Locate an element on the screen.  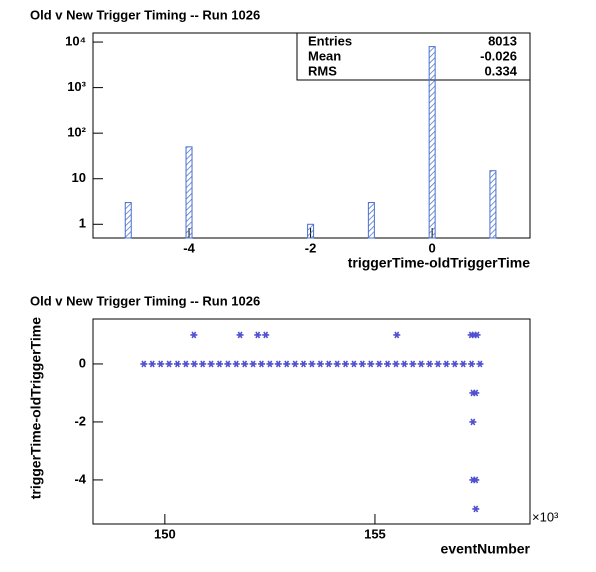
y-tick-label: 10 is located at coordinates (79, 177).